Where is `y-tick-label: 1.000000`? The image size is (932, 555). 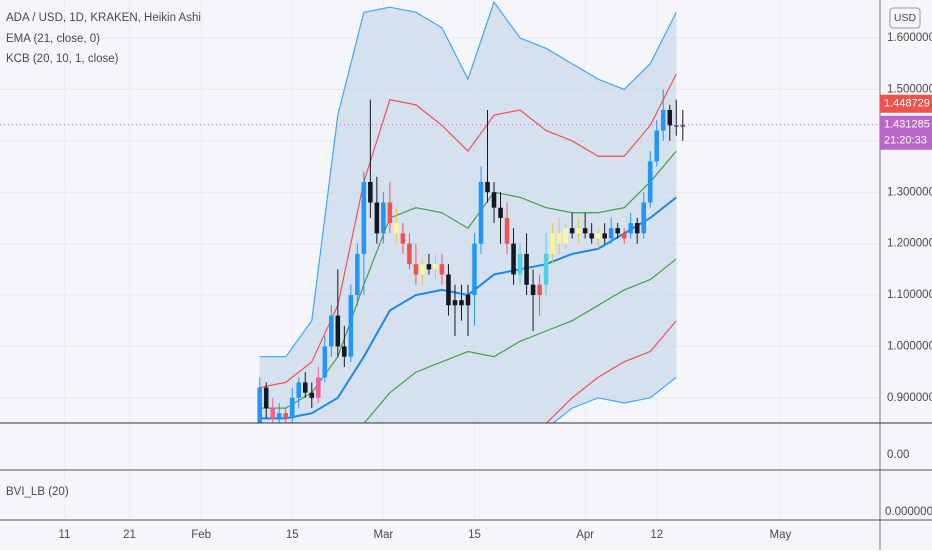
y-tick-label: 1.000000 is located at coordinates (909, 346).